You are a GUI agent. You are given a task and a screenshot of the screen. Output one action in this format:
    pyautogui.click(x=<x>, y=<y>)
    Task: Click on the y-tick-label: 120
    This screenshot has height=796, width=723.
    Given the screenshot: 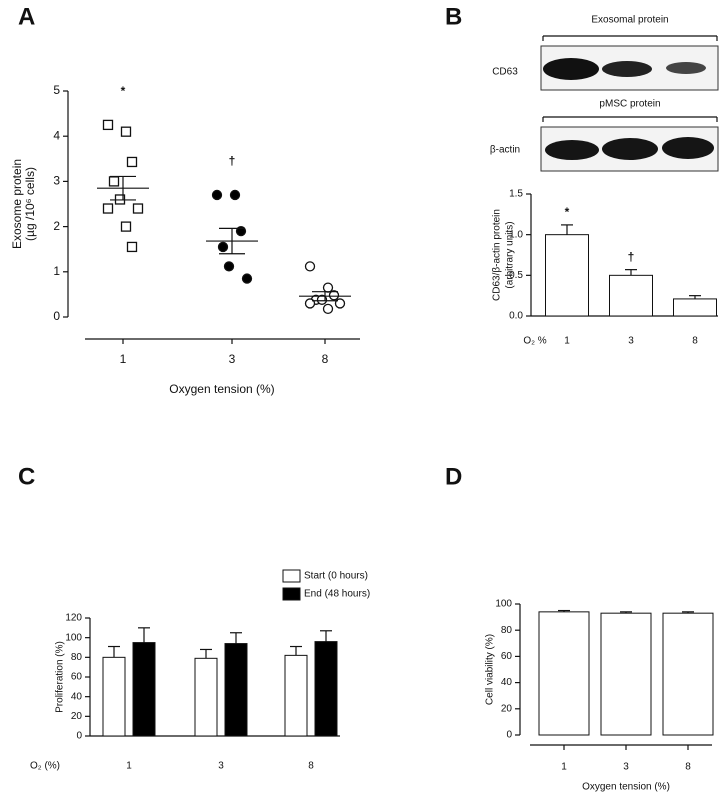 What is the action you would take?
    pyautogui.click(x=73, y=618)
    